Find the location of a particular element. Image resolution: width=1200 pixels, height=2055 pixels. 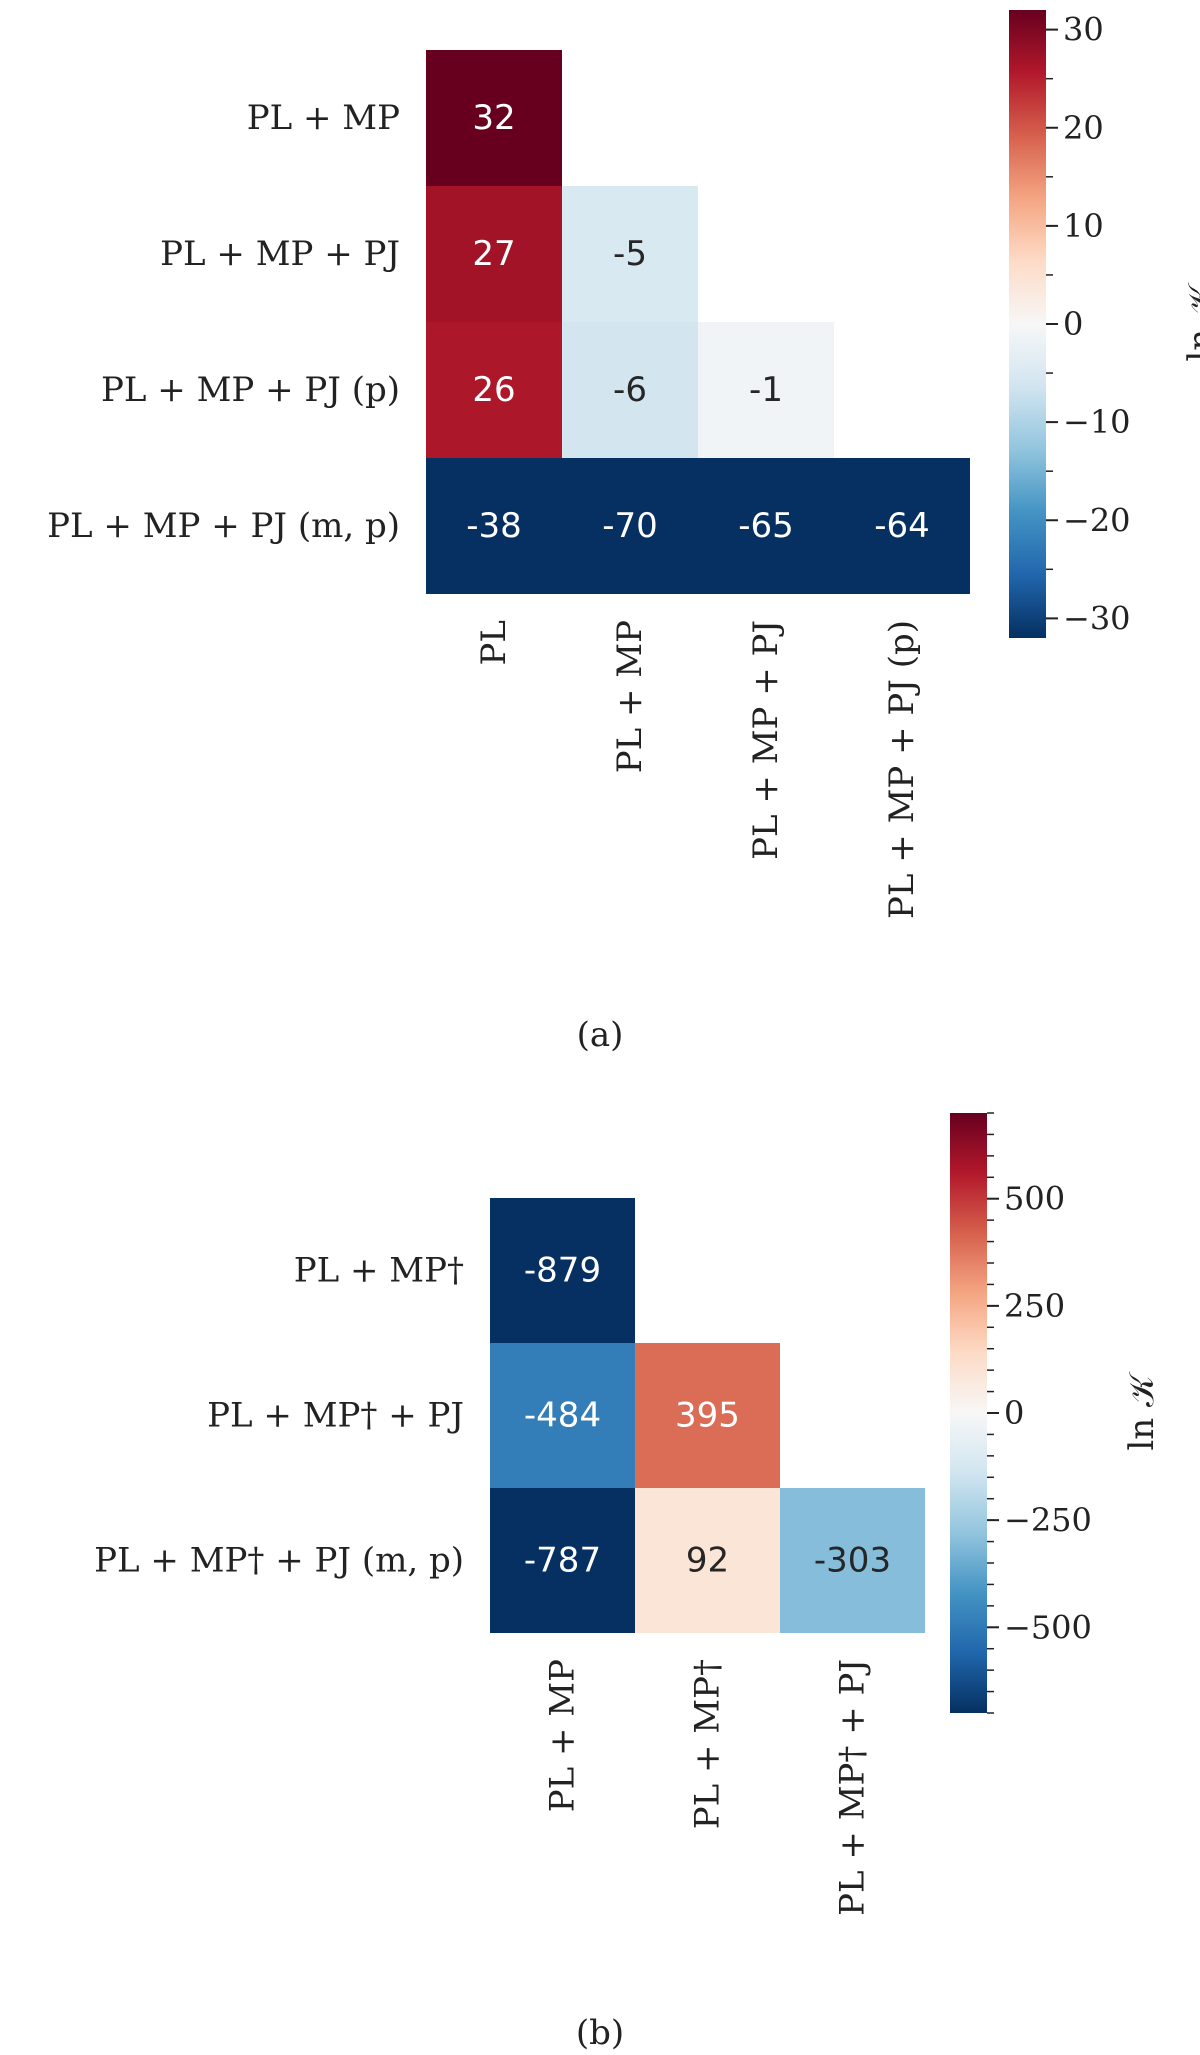

cell-value-label: -1 is located at coordinates (766, 390).